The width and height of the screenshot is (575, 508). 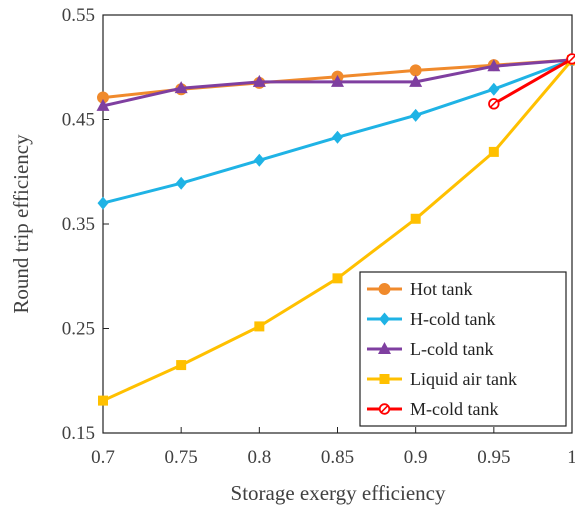 What do you see at coordinates (463, 379) in the screenshot?
I see `legend-label-liquid-air-tank: Liquid air tank` at bounding box center [463, 379].